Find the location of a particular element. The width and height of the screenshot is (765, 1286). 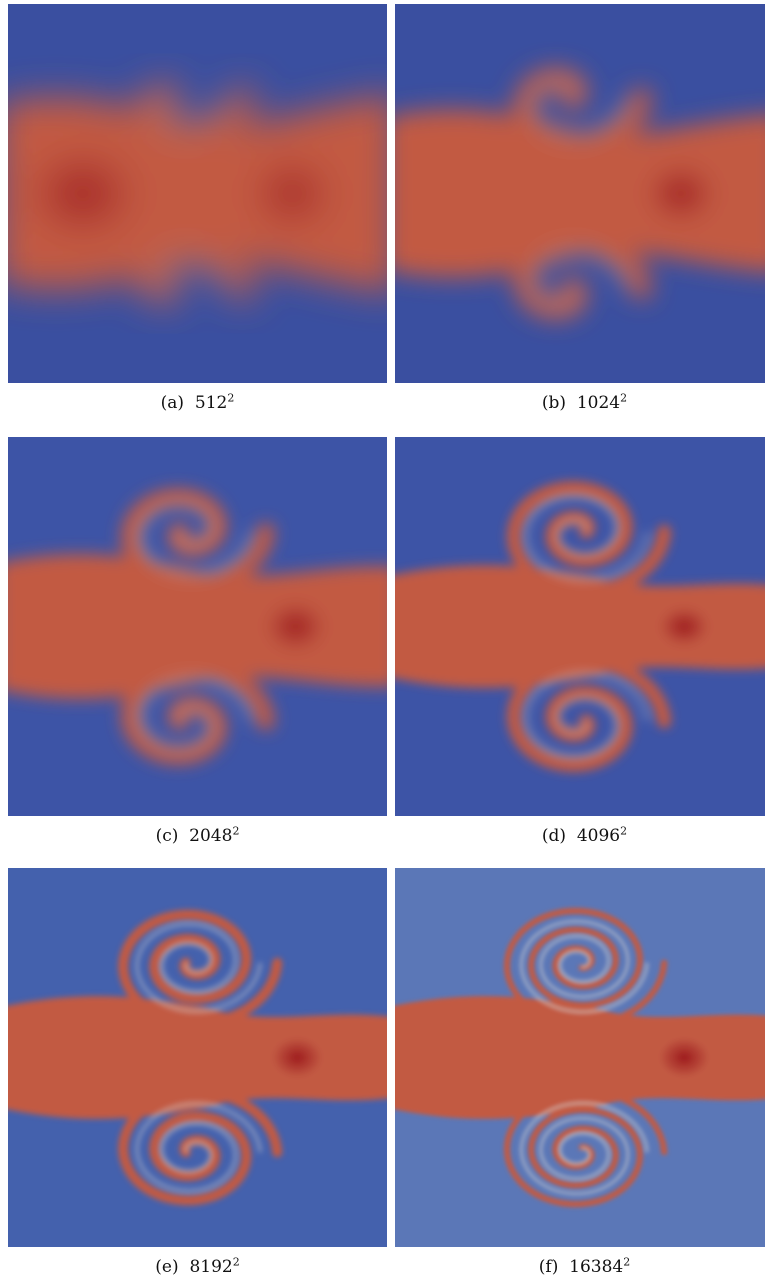

caption-a-label: (a) is located at coordinates (172, 403).